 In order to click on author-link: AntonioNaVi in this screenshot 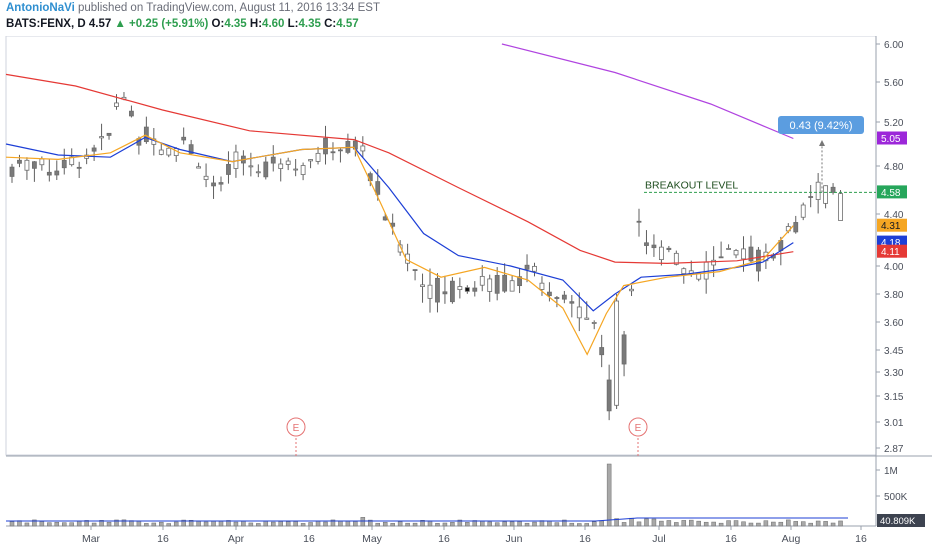, I will do `click(40, 8)`.